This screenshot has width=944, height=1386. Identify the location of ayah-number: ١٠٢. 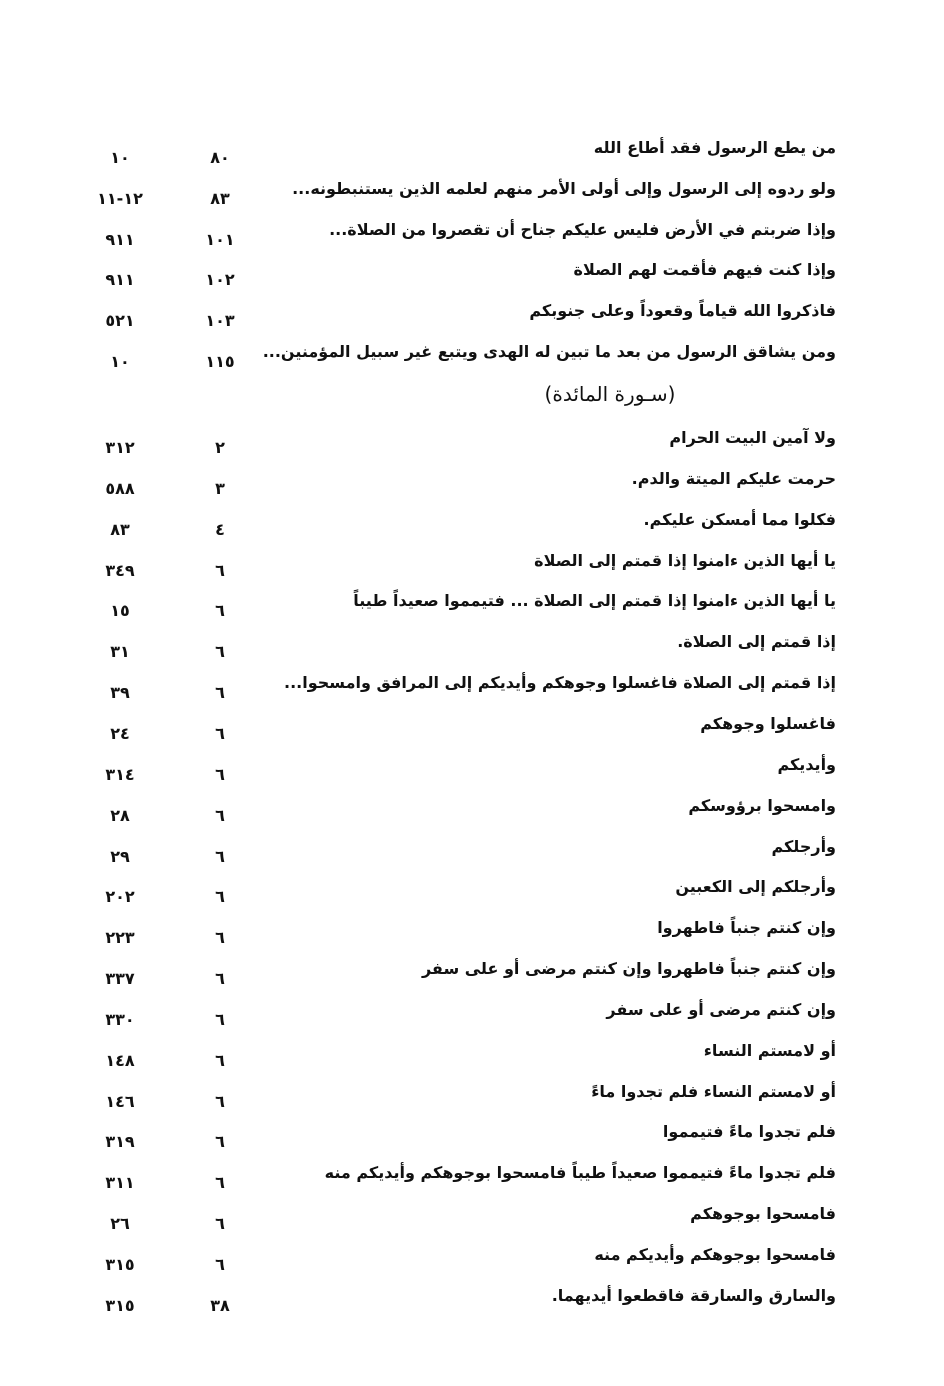
(220, 280).